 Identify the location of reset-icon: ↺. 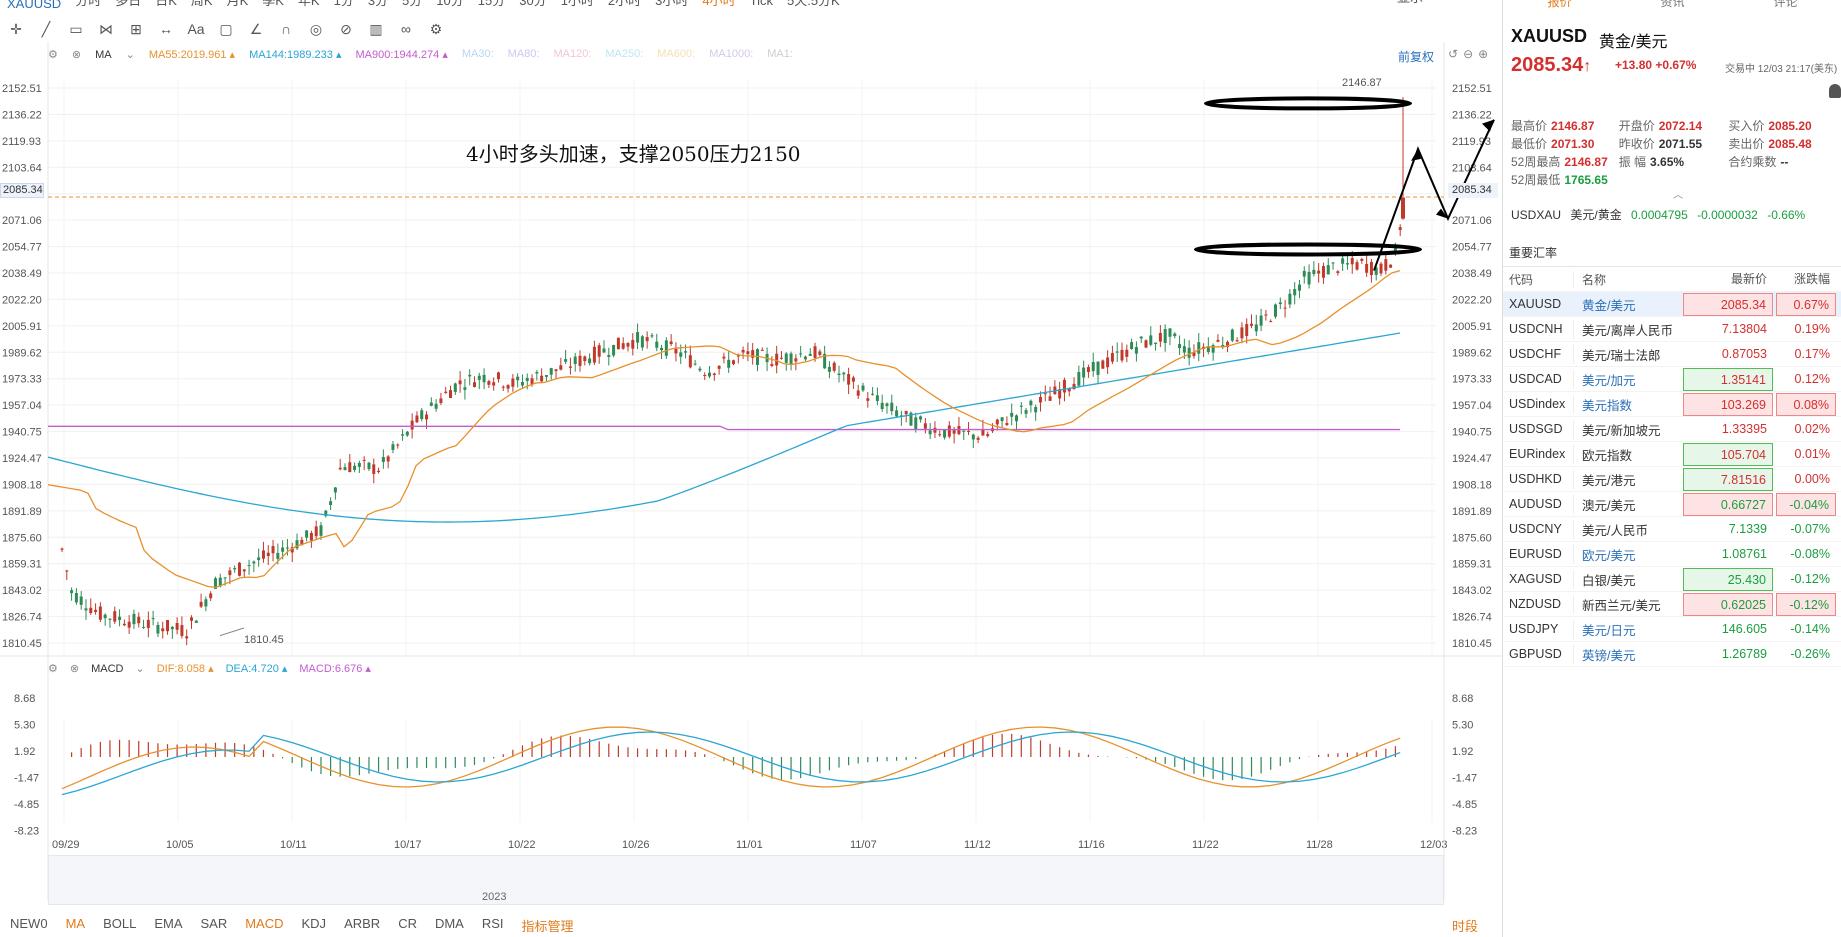
(1453, 54).